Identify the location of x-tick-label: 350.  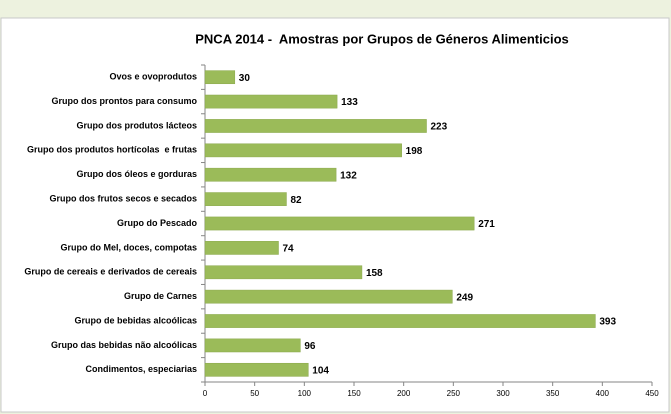
(553, 393).